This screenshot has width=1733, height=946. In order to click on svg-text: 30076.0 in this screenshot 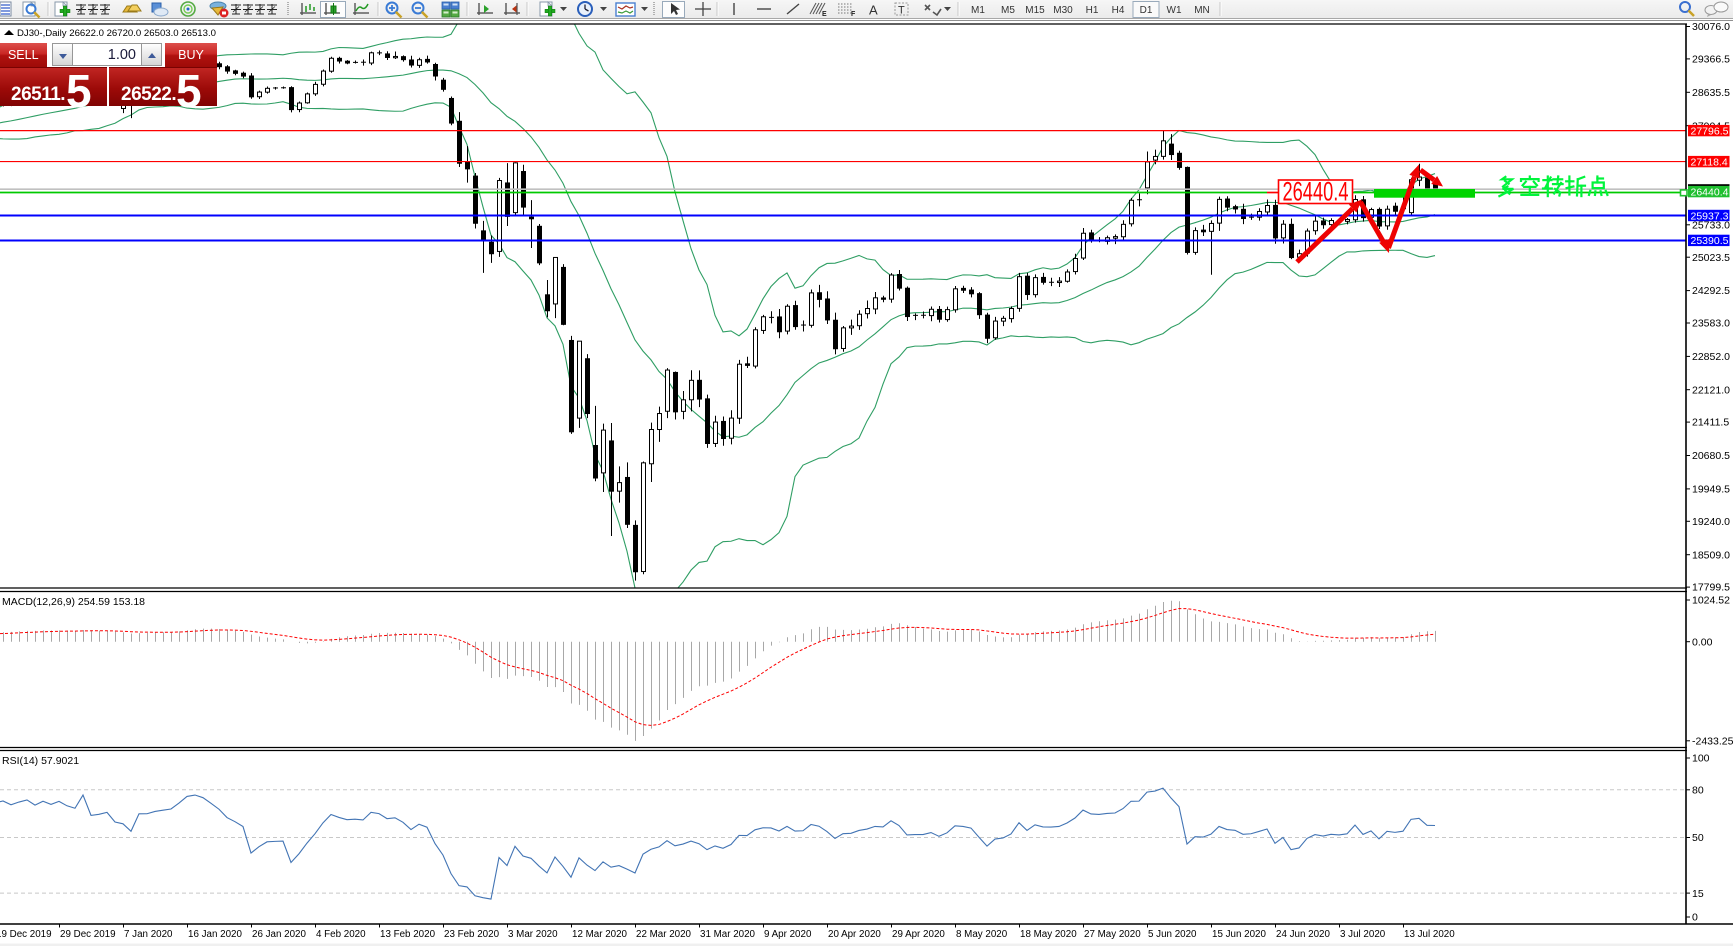, I will do `click(1711, 27)`.